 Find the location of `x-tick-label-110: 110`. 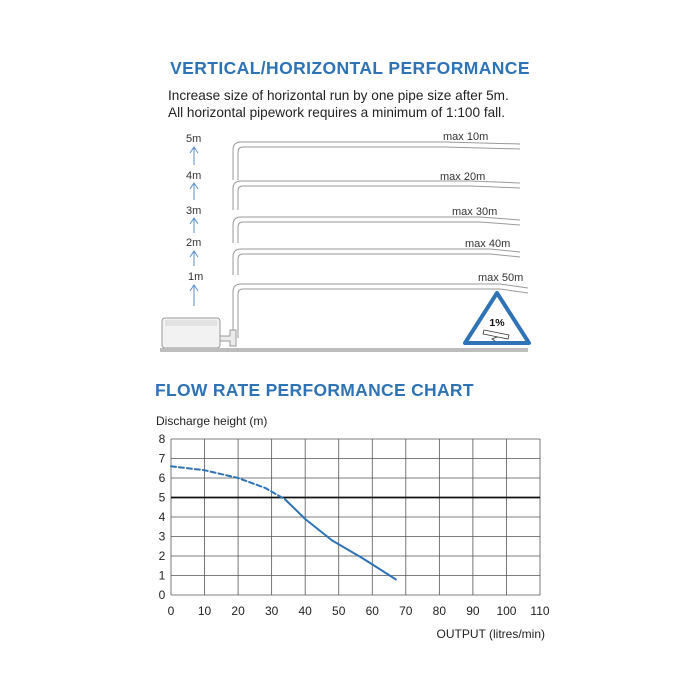

x-tick-label-110: 110 is located at coordinates (539, 611).